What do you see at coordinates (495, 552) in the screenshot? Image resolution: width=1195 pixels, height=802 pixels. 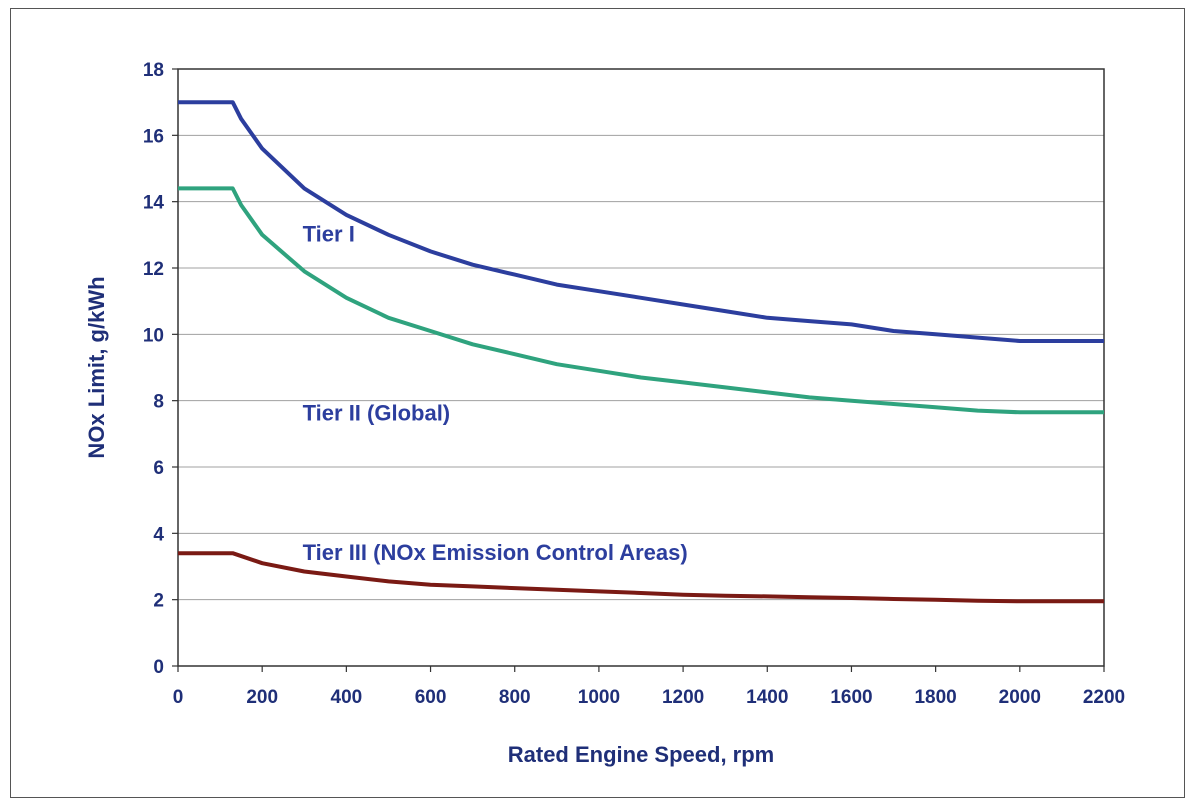 I see `series-label-3: Tier III (NOx Emission Control Areas)` at bounding box center [495, 552].